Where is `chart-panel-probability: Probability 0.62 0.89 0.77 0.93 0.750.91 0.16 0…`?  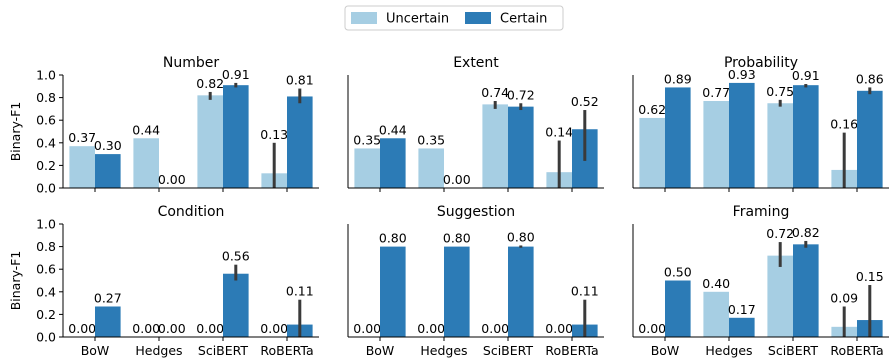
chart-panel-probability: Probability 0.62 0.89 0.77 0.93 0.750.91 0.16 0… is located at coordinates (760, 123).